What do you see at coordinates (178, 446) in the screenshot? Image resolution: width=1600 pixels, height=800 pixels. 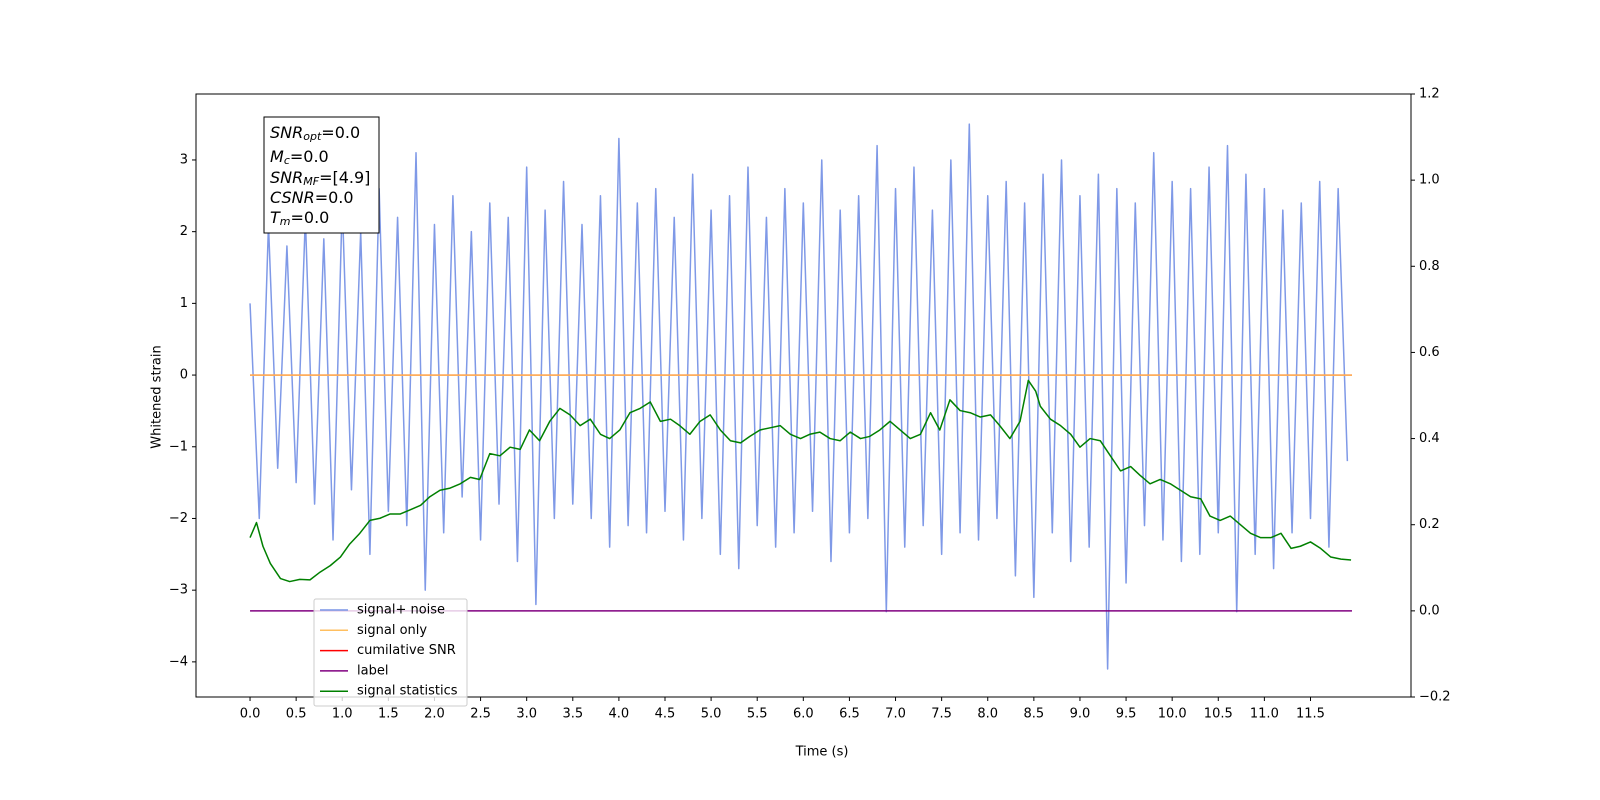 I see `y-tick-label: −1` at bounding box center [178, 446].